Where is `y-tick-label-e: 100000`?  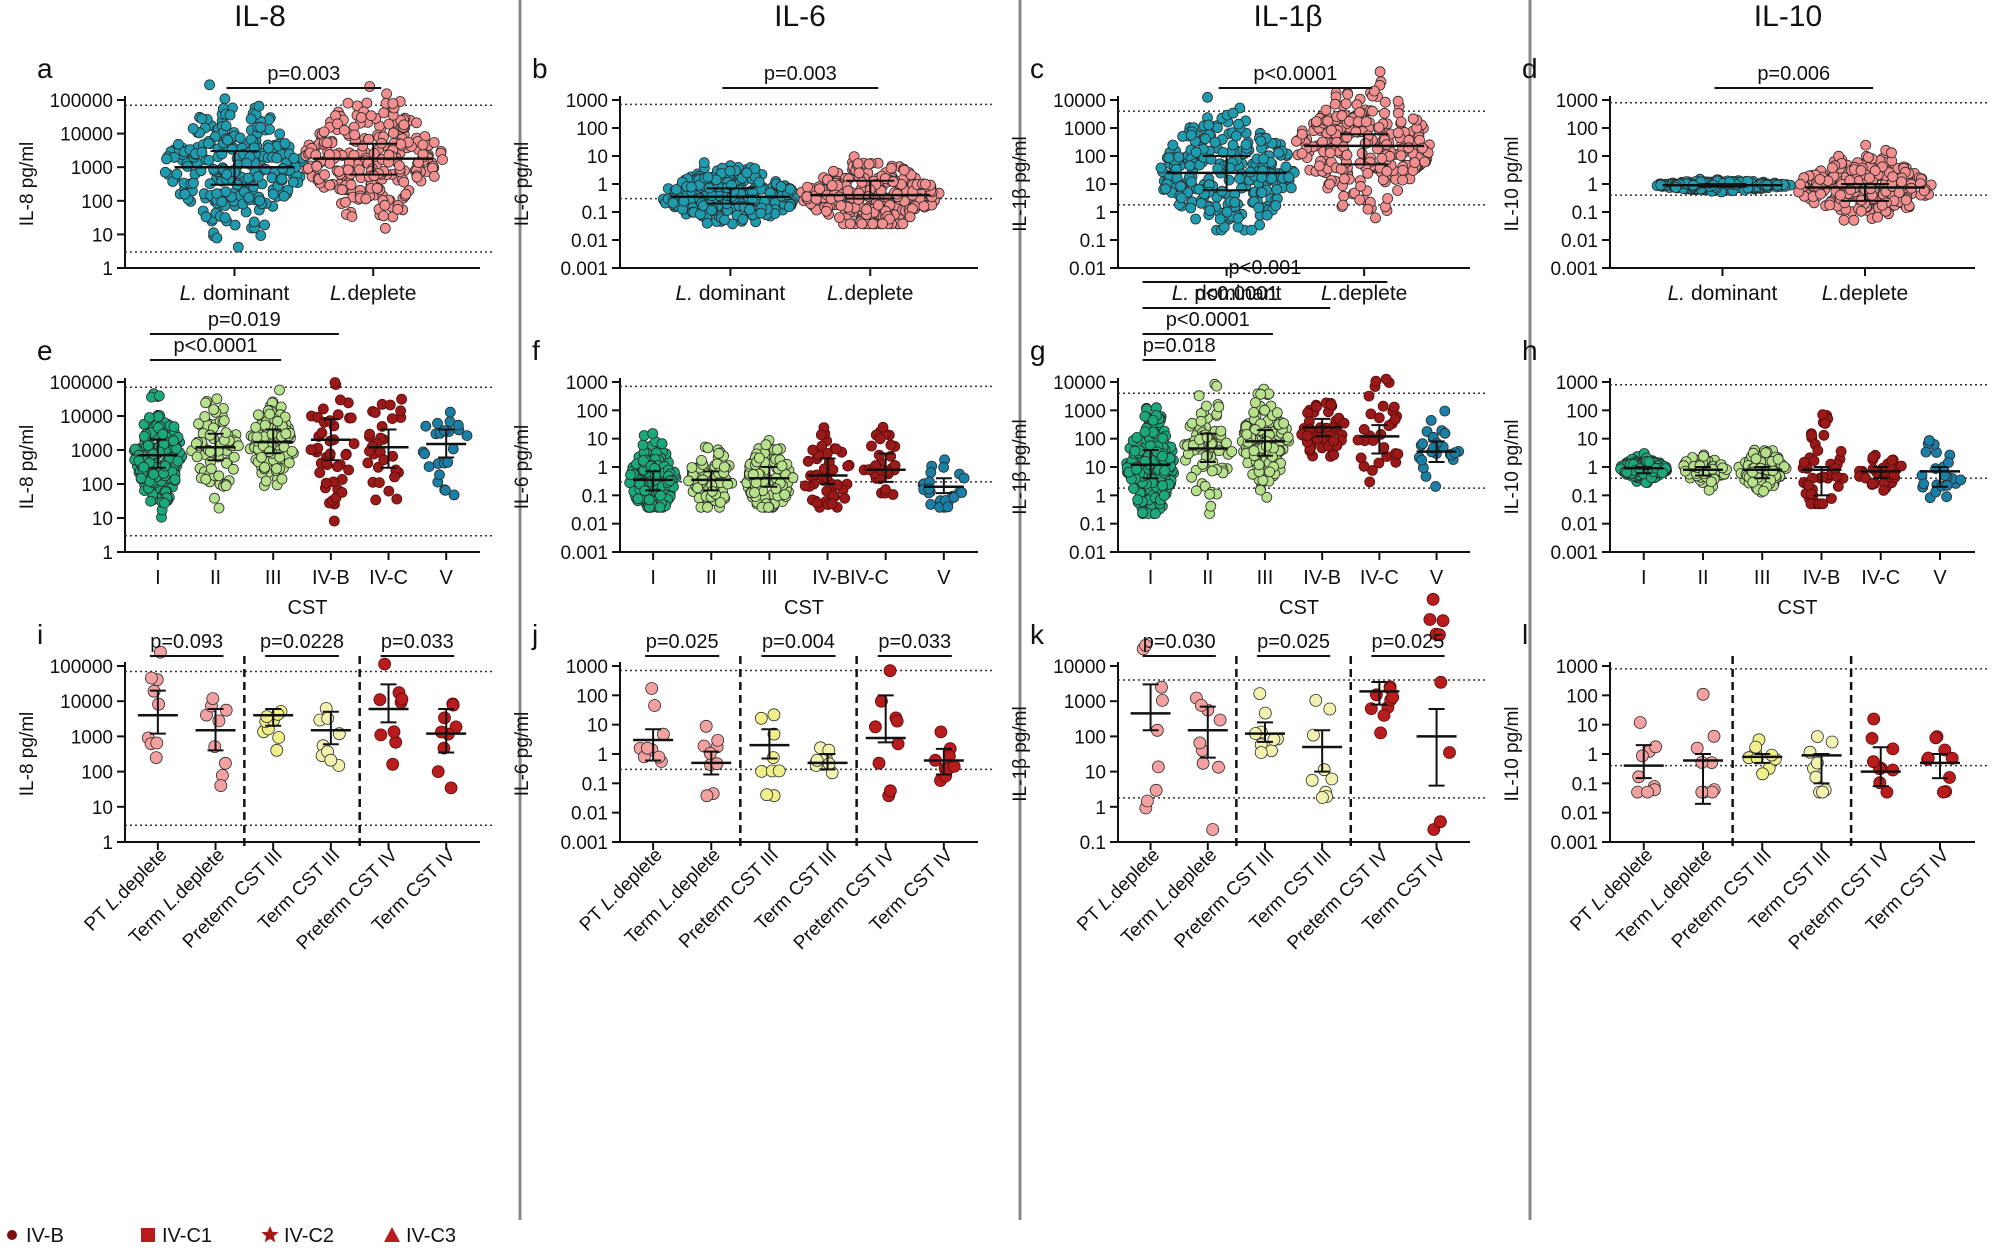 y-tick-label-e: 100000 is located at coordinates (81, 383).